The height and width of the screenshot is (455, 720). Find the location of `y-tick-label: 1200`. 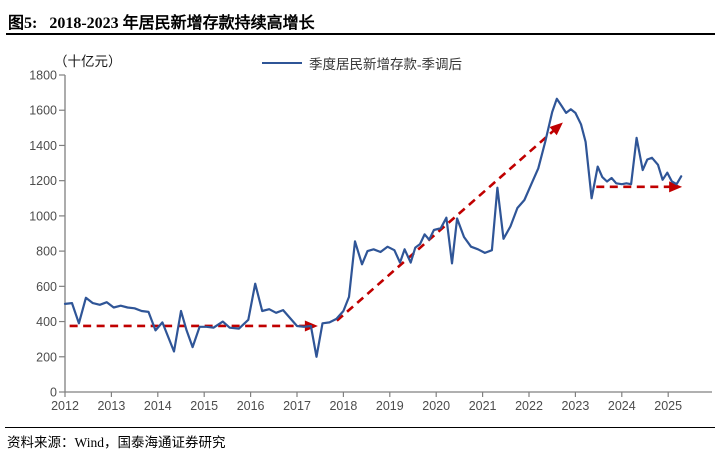

y-tick-label: 1200 is located at coordinates (43, 181).